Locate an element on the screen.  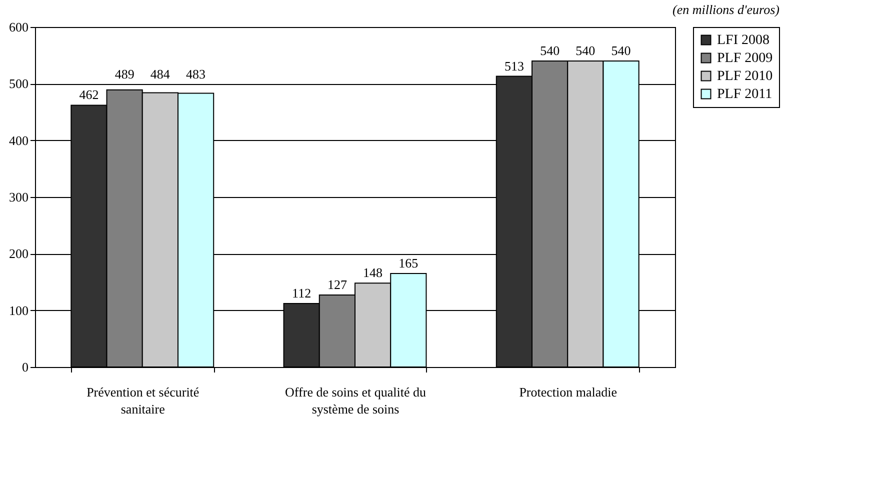
y-tick-label: 0 is located at coordinates (25, 367).